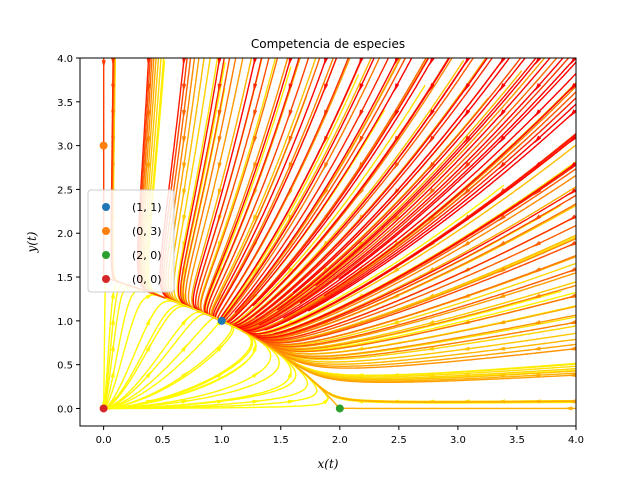 The width and height of the screenshot is (640, 480). I want to click on y-axis: 0.0 0.5 1.0 1.5 2.0 2.5 3.0 3.5 4.0, so click(68, 234).